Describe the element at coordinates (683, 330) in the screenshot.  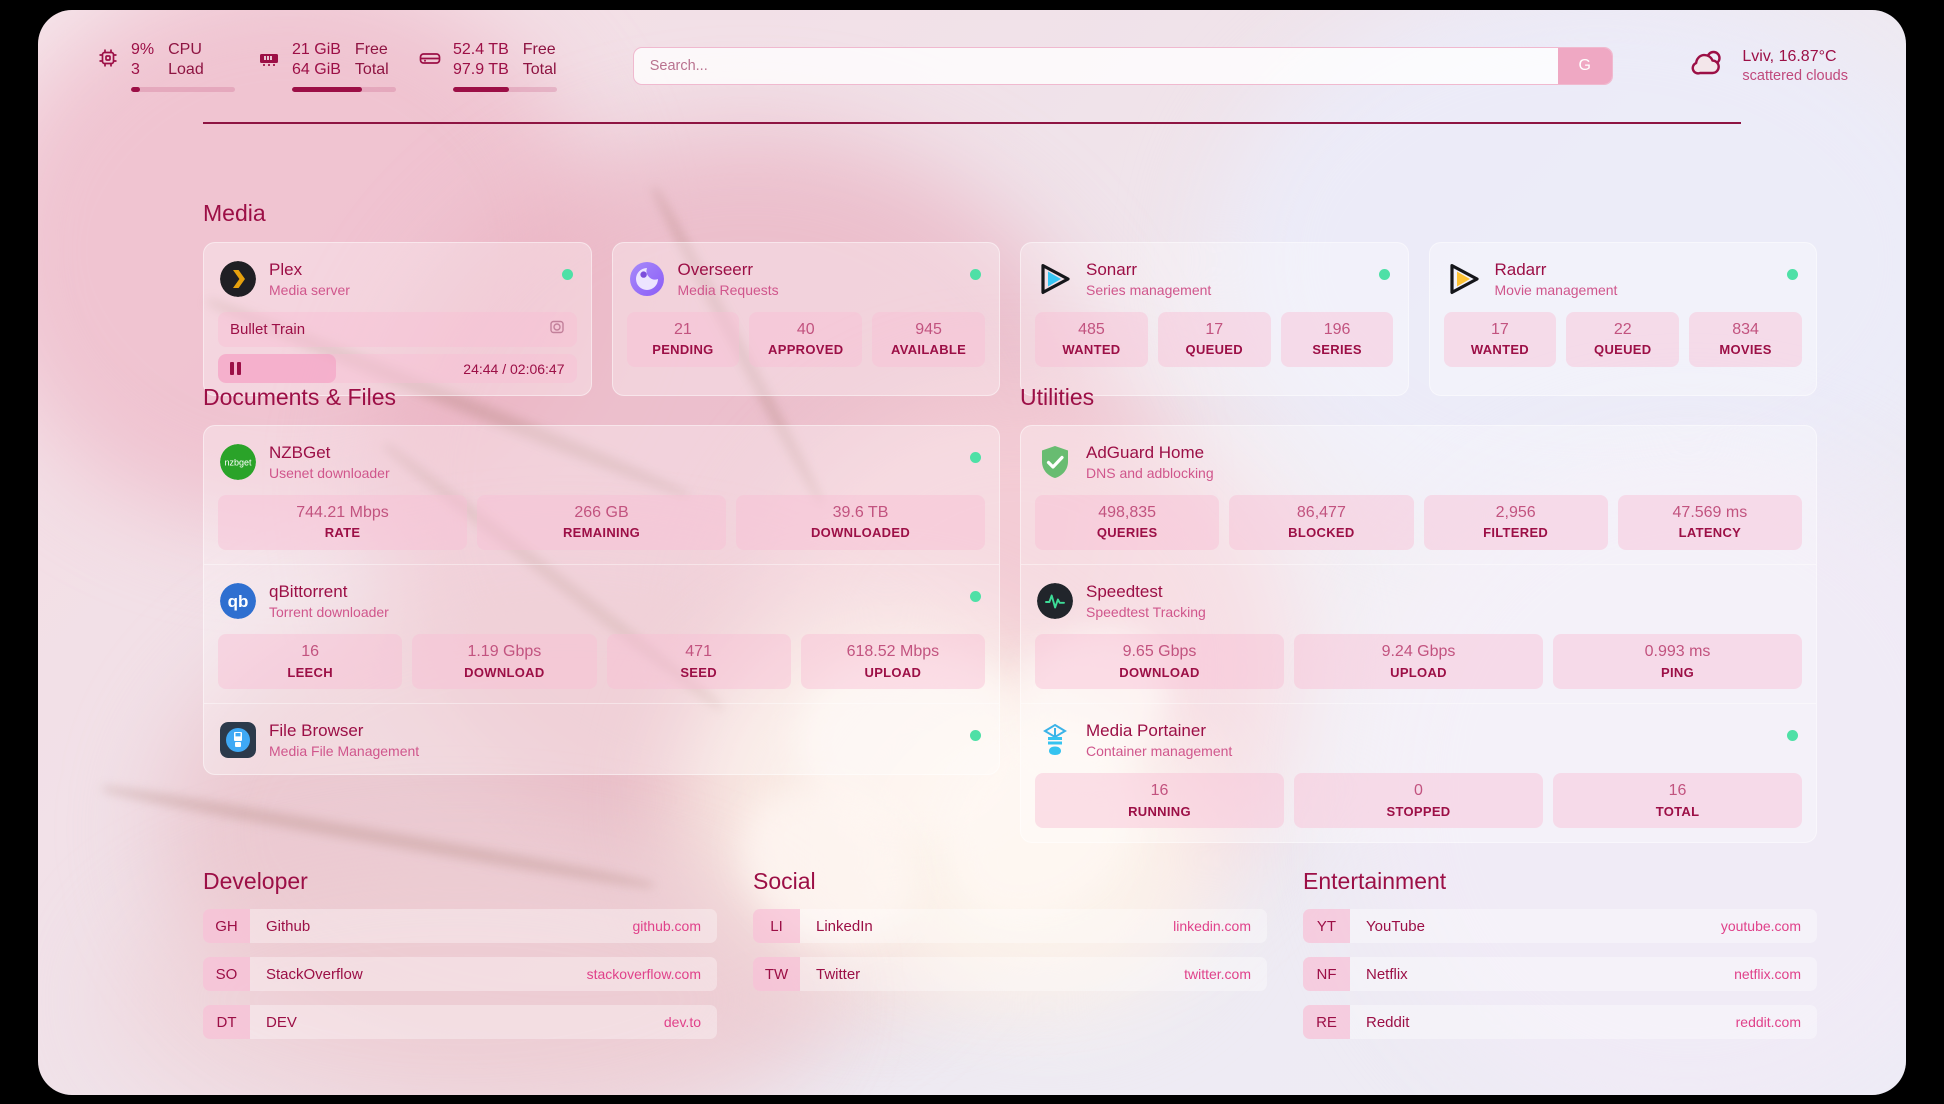
I see `stat-tile-value: 21` at that location.